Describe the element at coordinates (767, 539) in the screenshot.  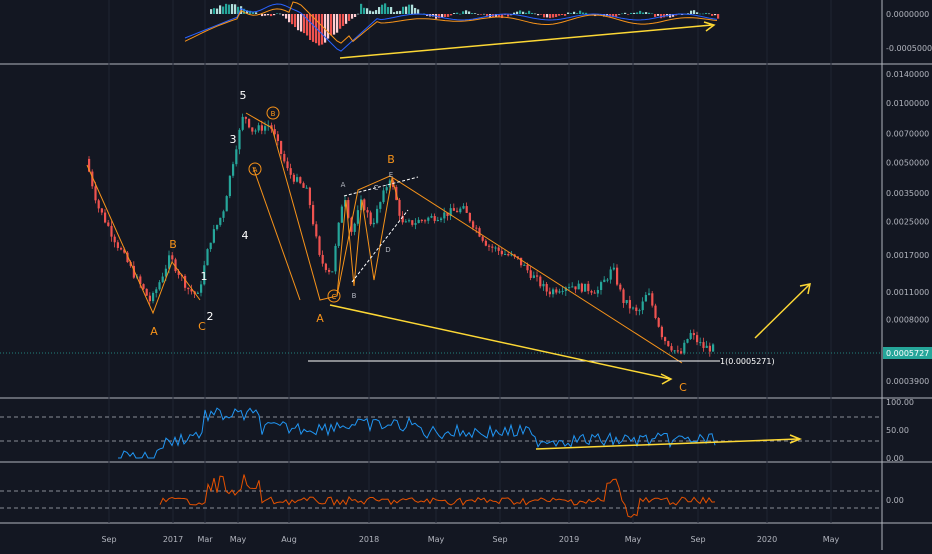
I see `date-label-11: 2020` at that location.